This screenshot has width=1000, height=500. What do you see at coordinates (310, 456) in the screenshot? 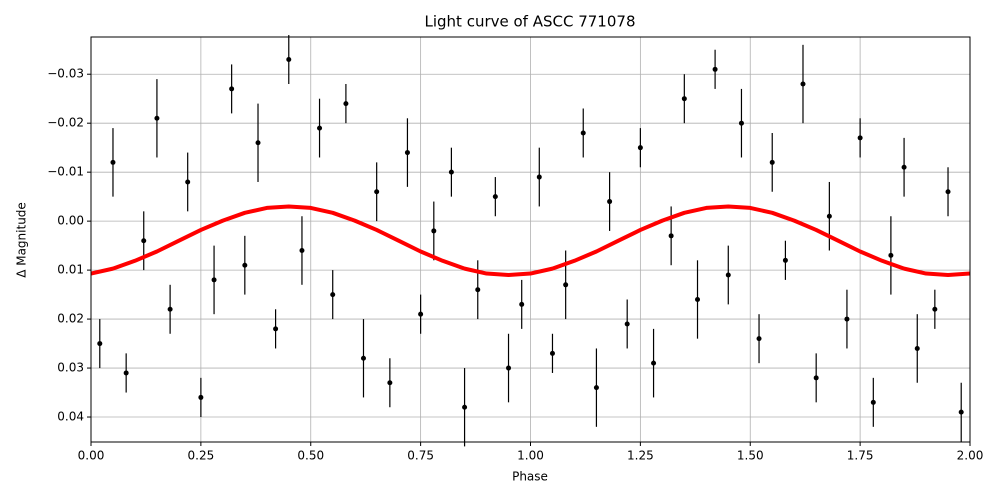
I see `x-tick-label: 0.50` at bounding box center [310, 456].